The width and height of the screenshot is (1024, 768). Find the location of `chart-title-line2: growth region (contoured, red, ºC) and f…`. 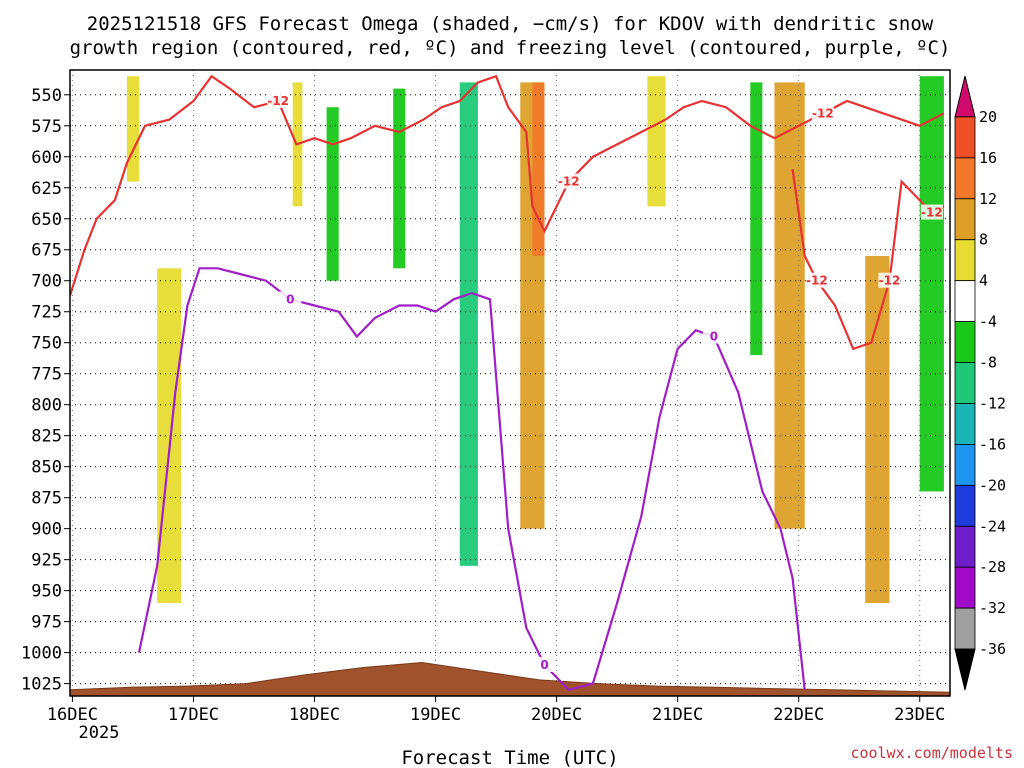

chart-title-line2: growth region (contoured, red, ºC) and f… is located at coordinates (510, 48).